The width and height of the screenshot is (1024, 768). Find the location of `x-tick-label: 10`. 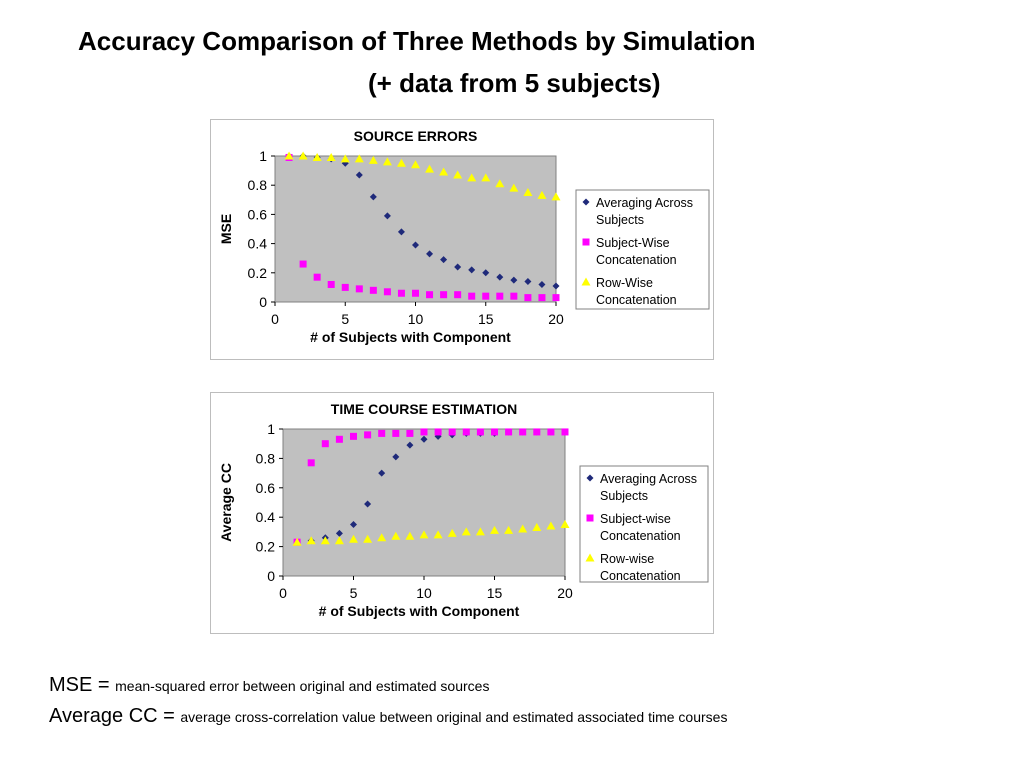

x-tick-label: 10 is located at coordinates (416, 319).